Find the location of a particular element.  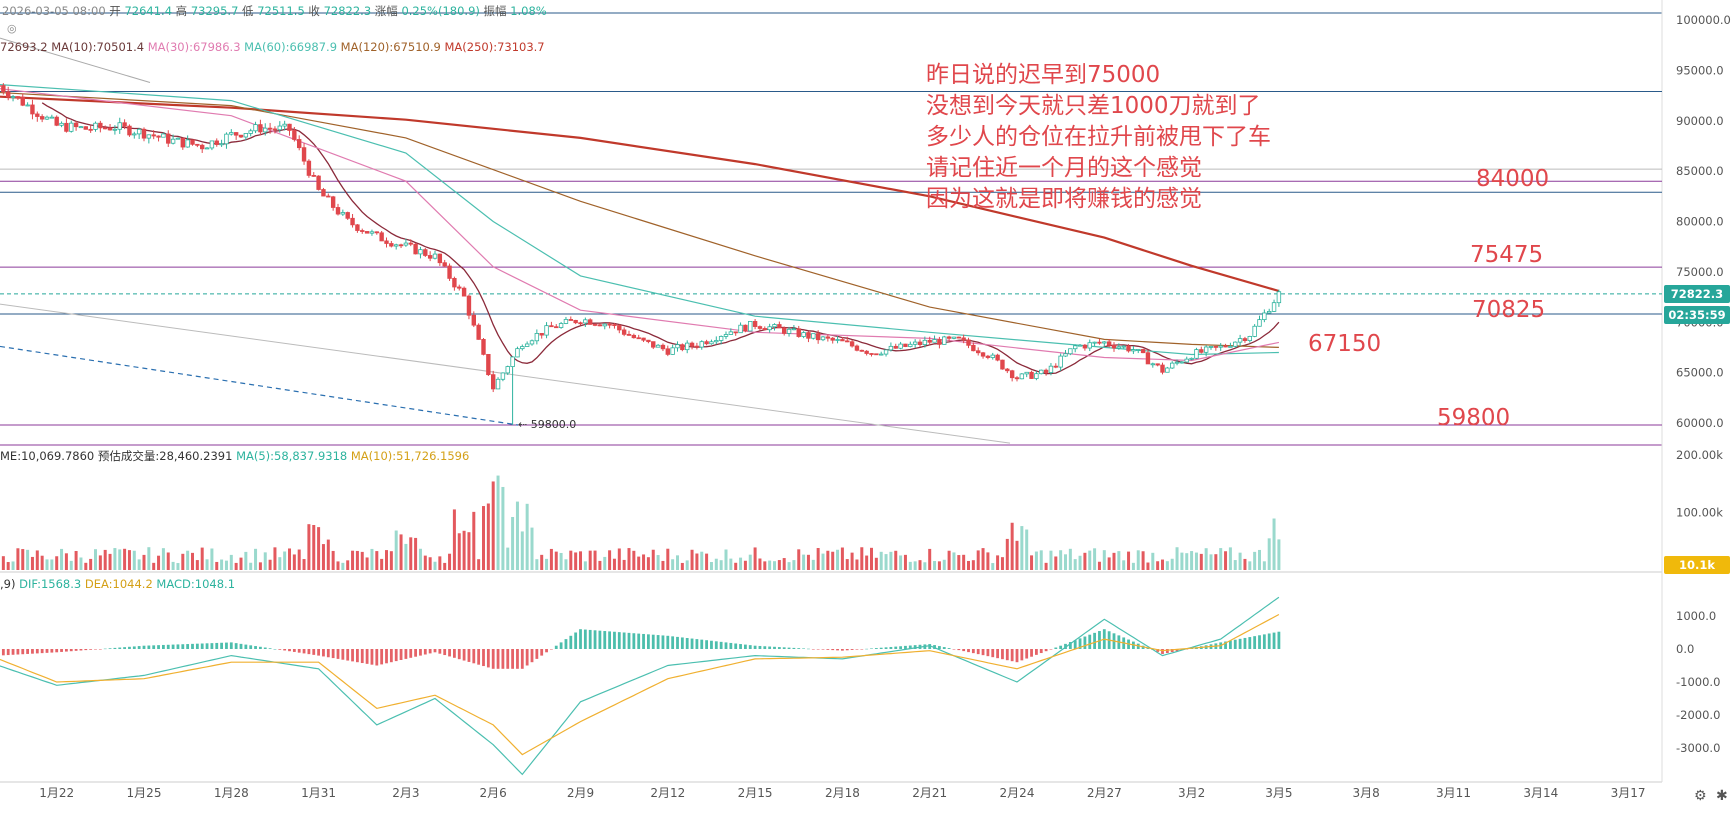

macd-tick: 1000.0 is located at coordinates (1696, 616).